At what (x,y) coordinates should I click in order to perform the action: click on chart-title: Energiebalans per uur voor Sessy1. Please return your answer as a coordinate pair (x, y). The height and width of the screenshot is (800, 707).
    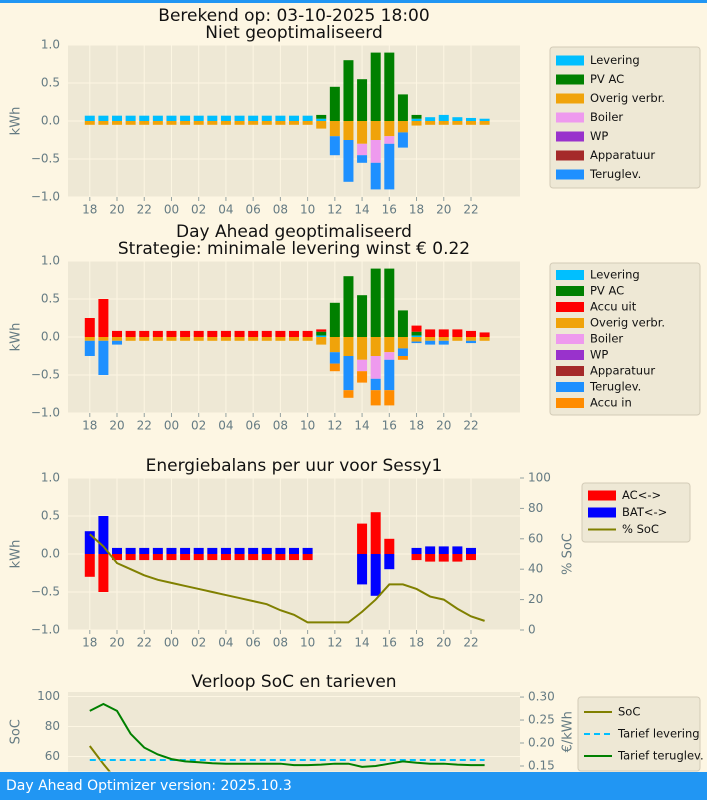
    Looking at the image, I should click on (294, 466).